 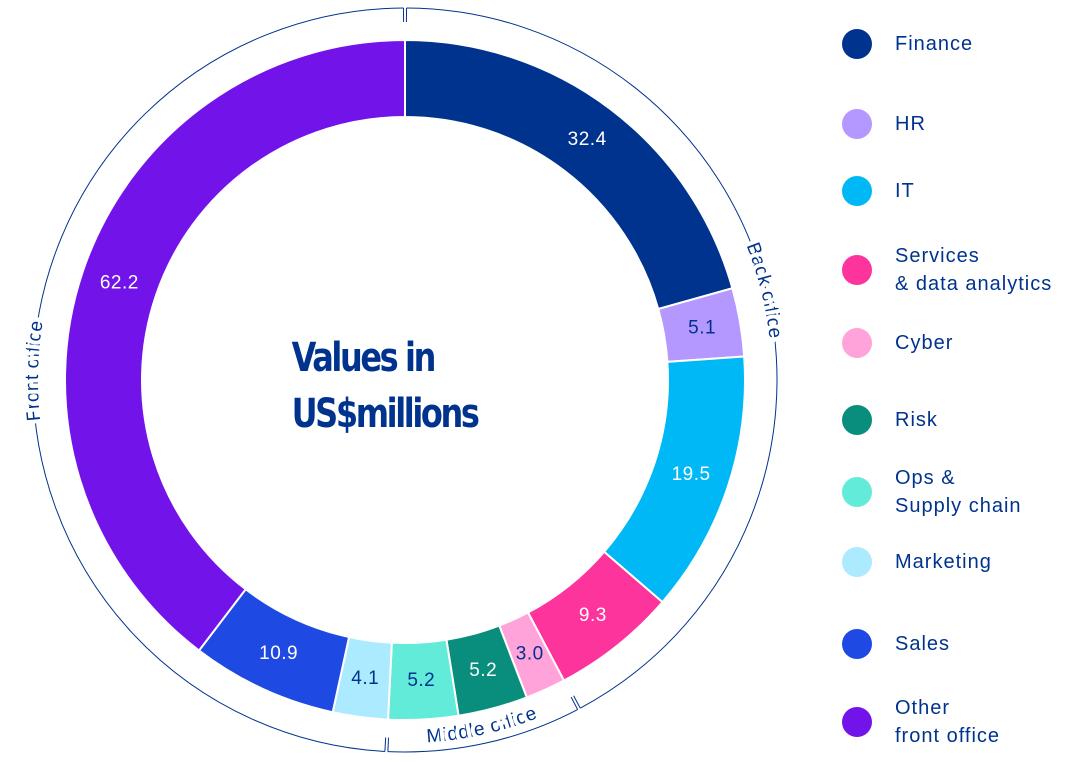 I want to click on data-label: 10.9, so click(x=278, y=653).